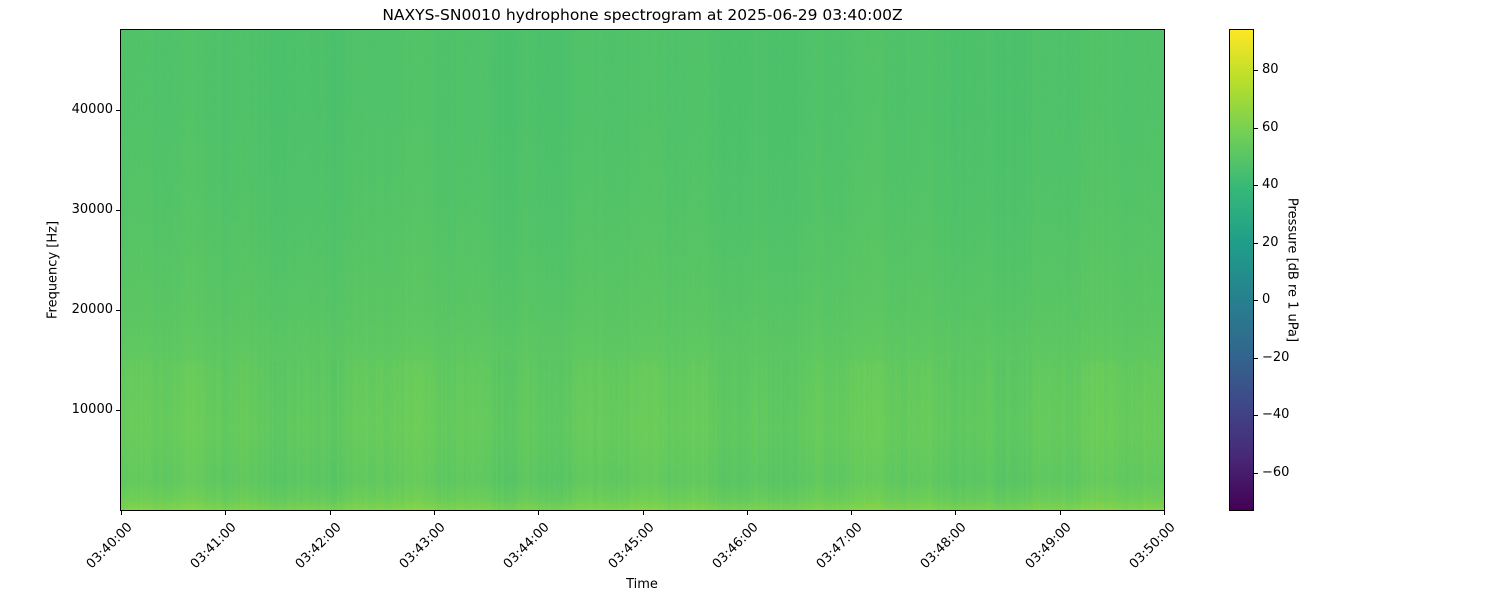 The image size is (1500, 600). What do you see at coordinates (1276, 357) in the screenshot?
I see `colorbar-tick-label: −20` at bounding box center [1276, 357].